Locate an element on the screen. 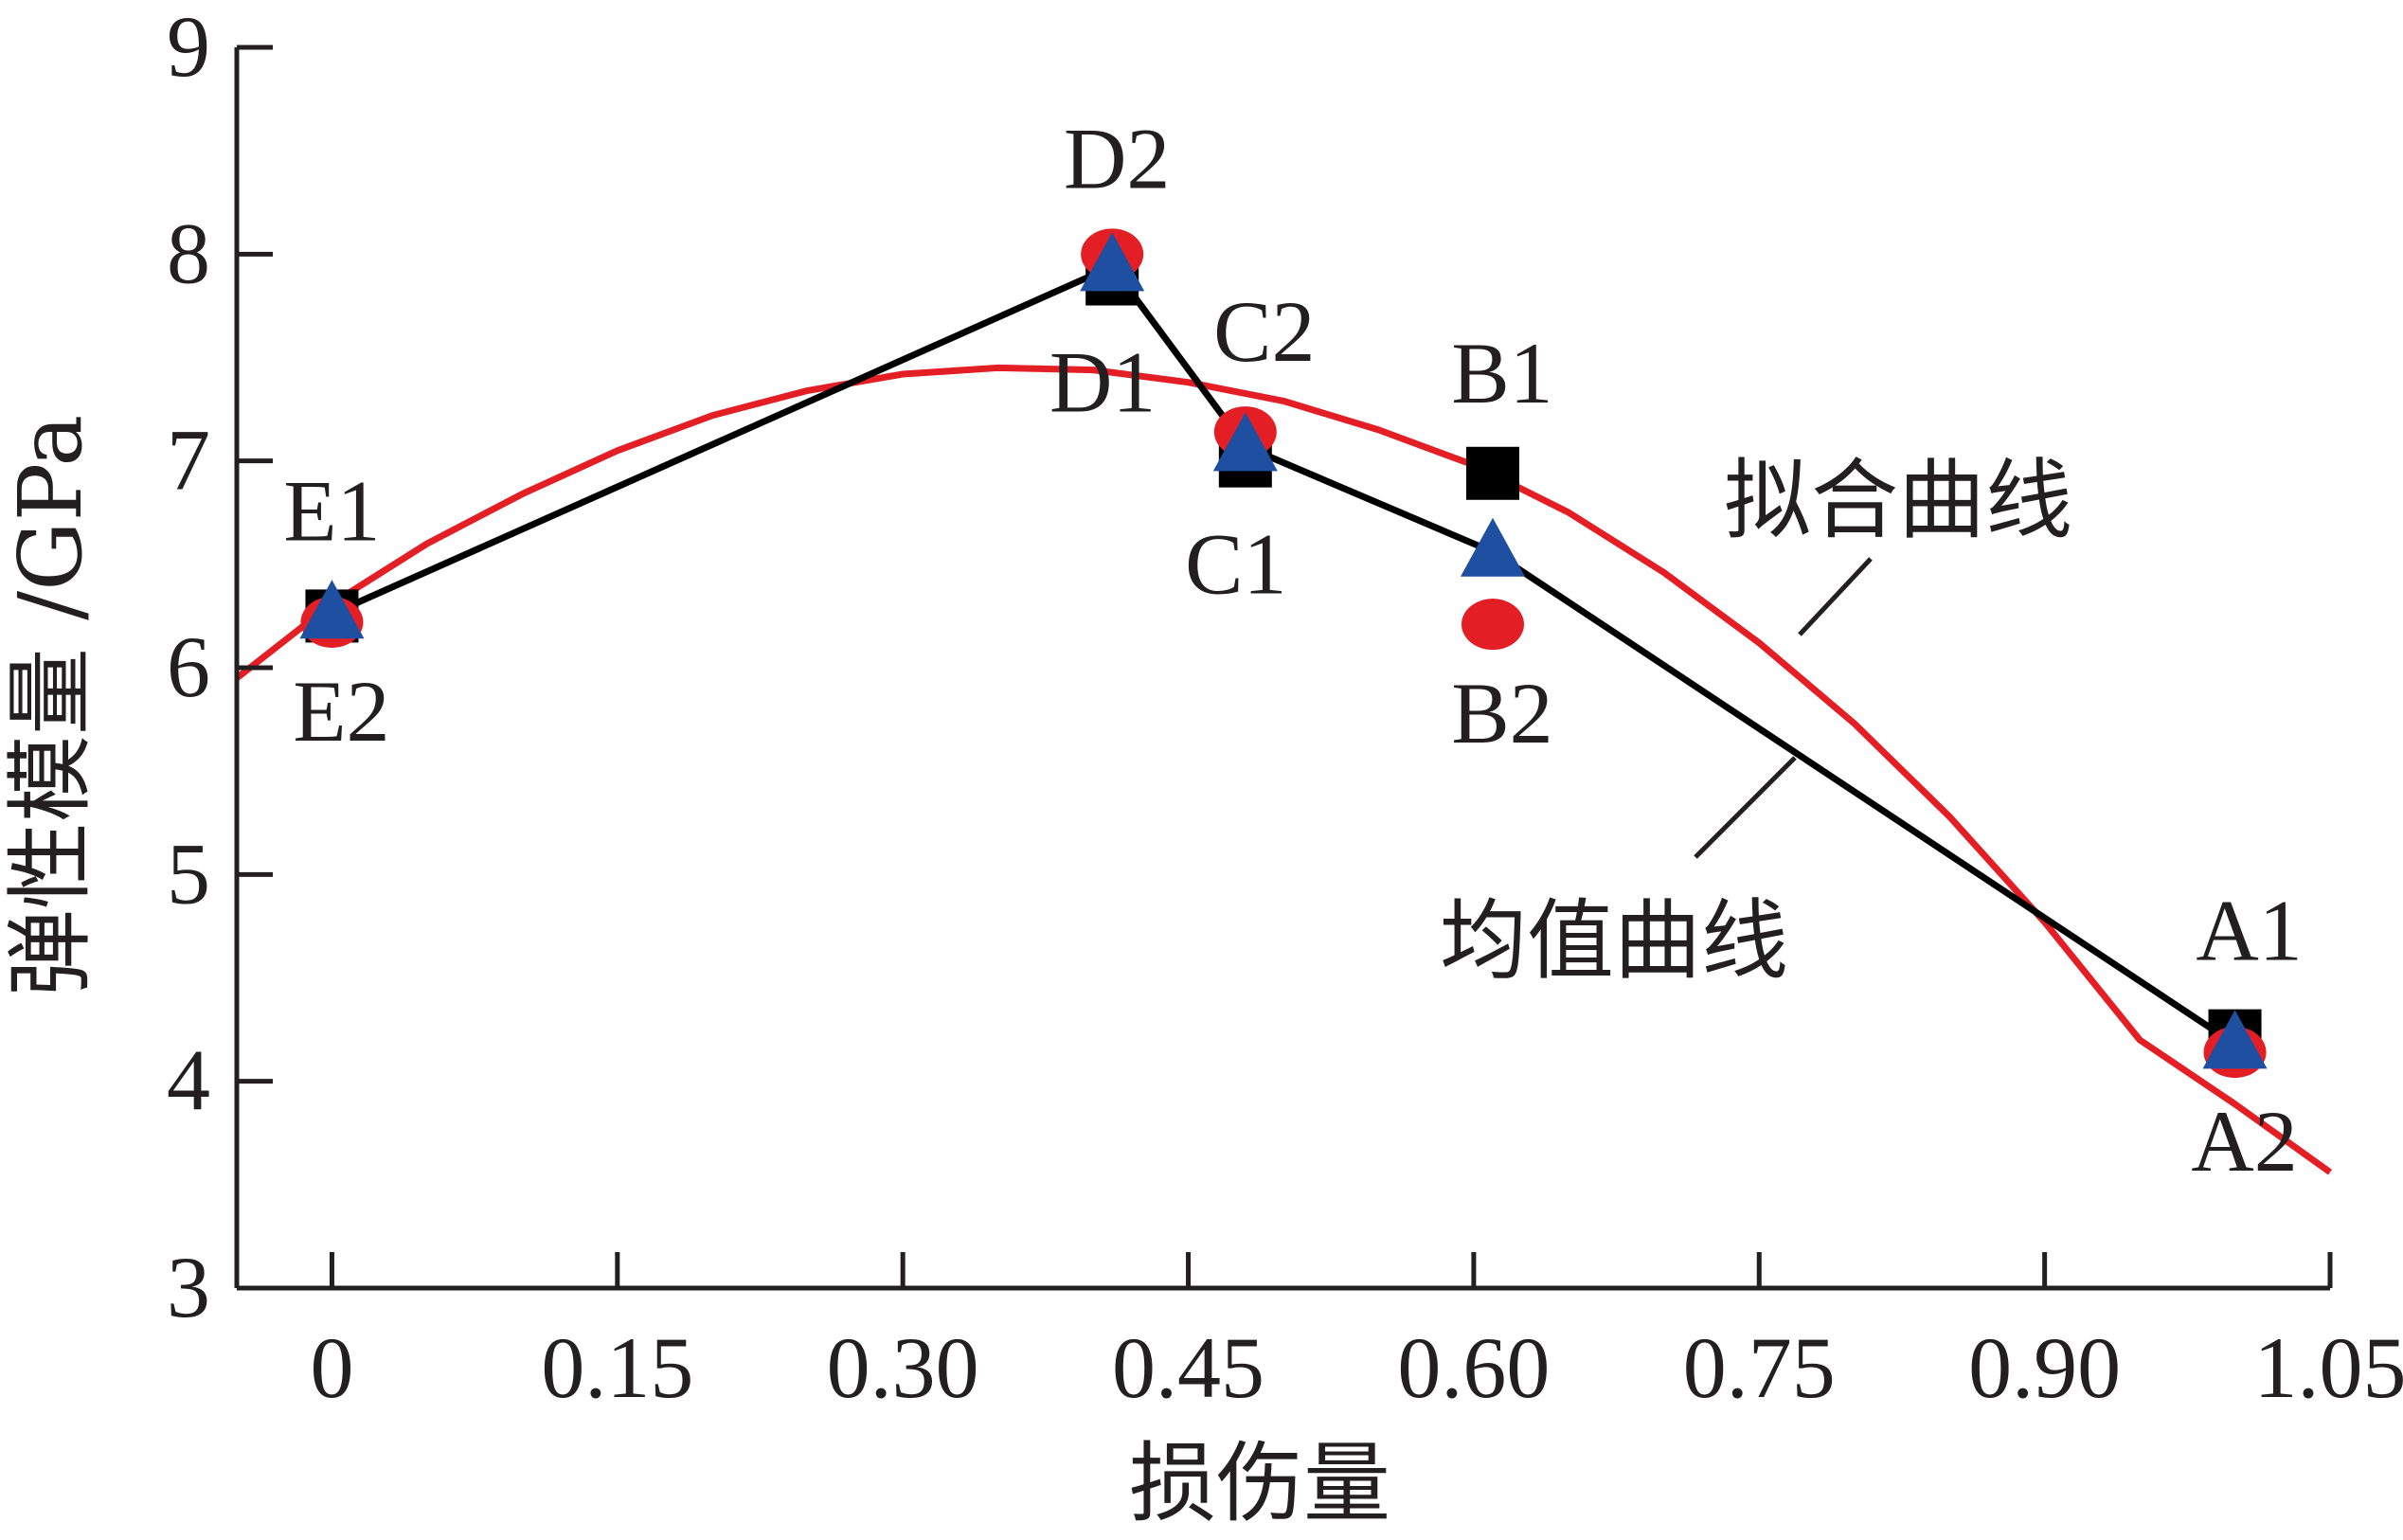 The image size is (2403, 1540). x-tick-label-0.45: 0.45 is located at coordinates (1188, 1368).